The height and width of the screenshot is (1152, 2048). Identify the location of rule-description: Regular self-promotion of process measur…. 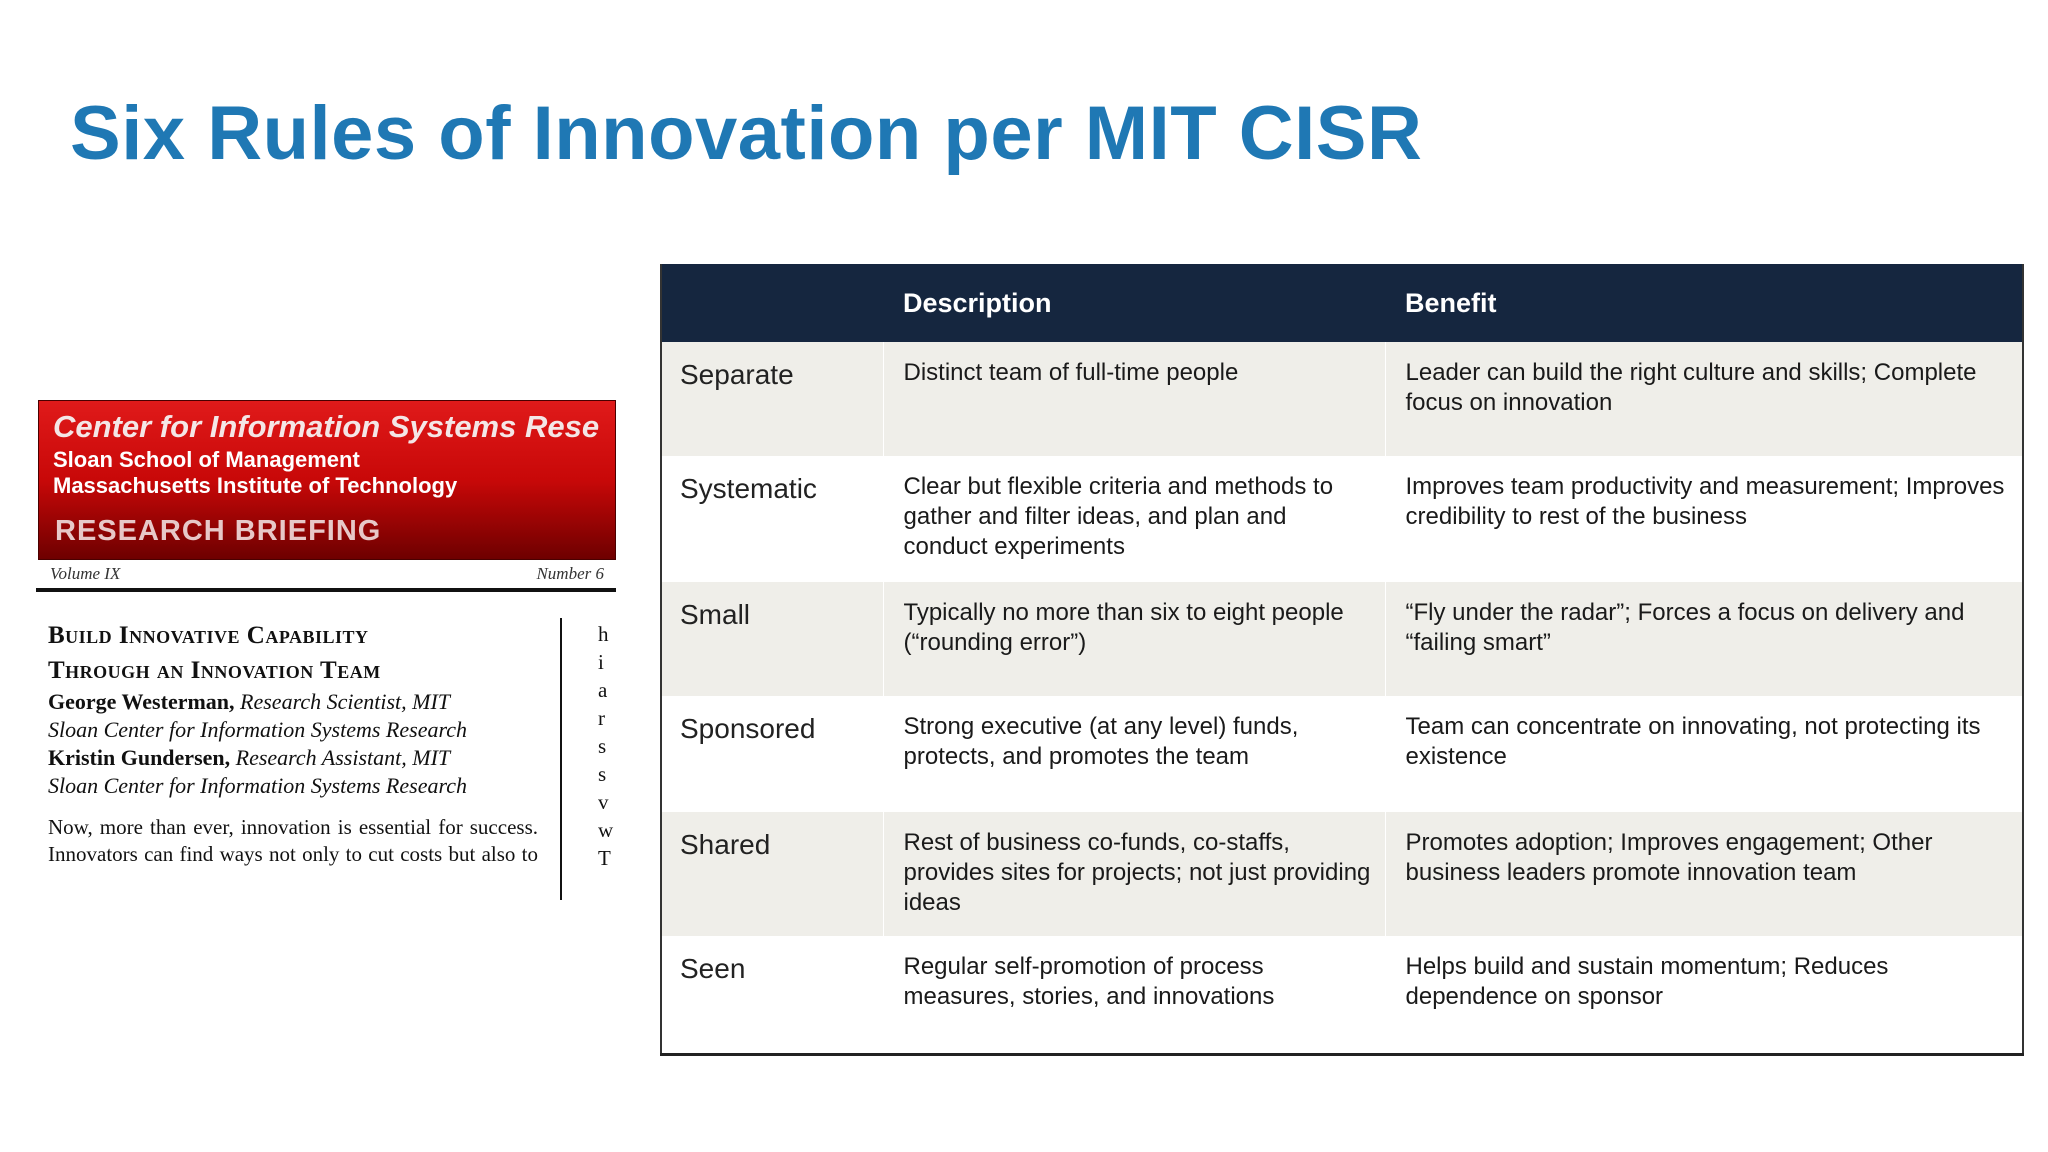
(1133, 995).